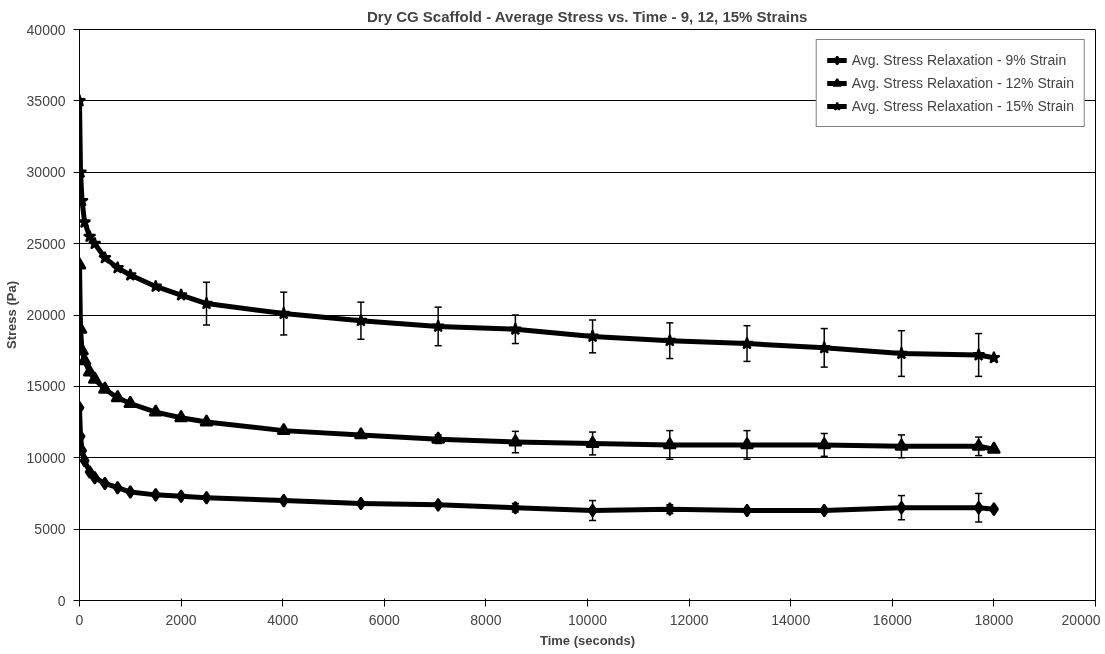  I want to click on legend-label: Avg. Stress Relaxation - 15% Strain, so click(962, 106).